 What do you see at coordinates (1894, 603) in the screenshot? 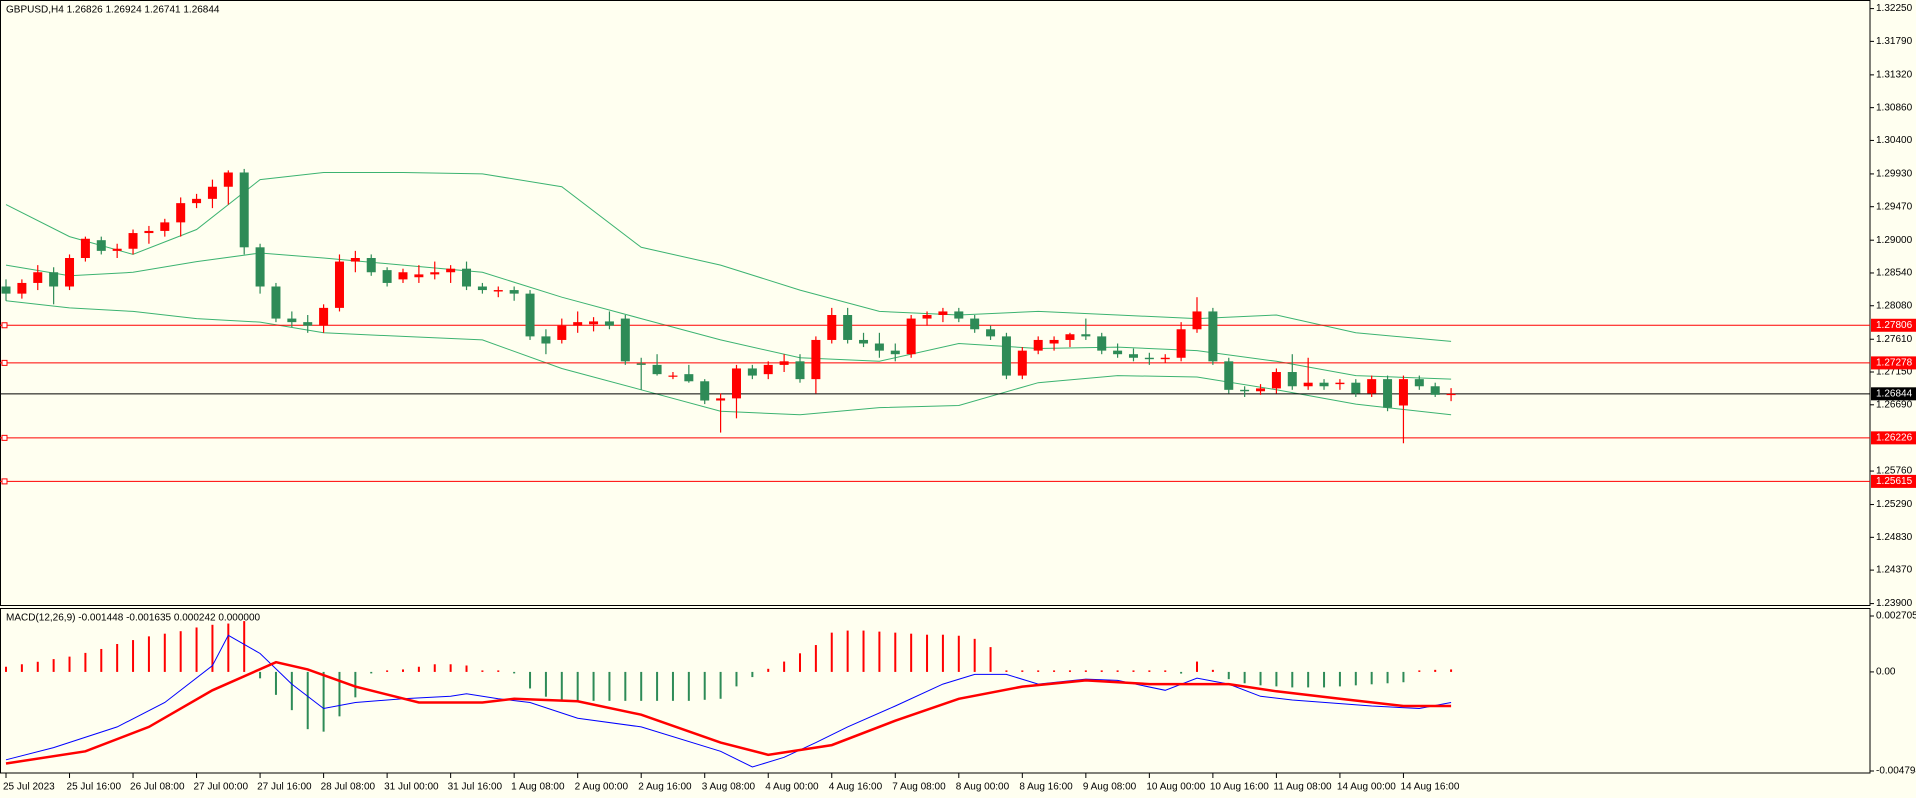
I see `y-tick-label: 1.23900` at bounding box center [1894, 603].